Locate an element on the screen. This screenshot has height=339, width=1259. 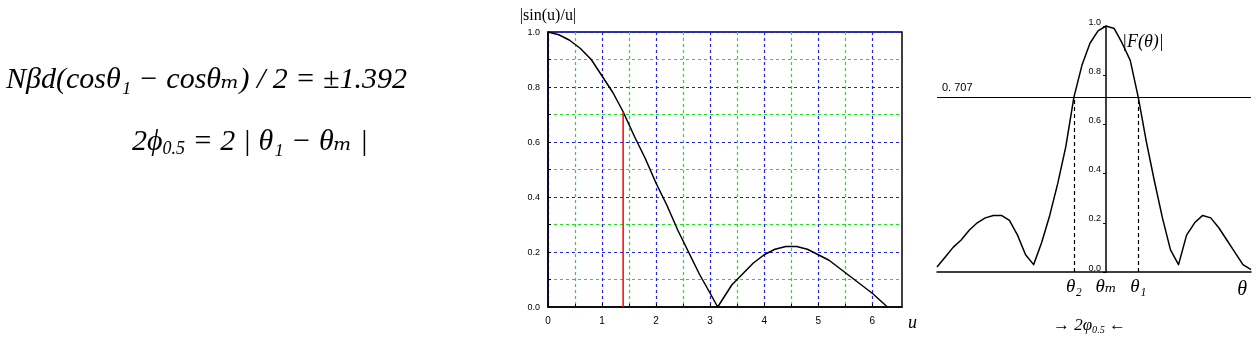
text: Nβd(cosθ₁ − cosθₘ) / 2 = ±1.392 is located at coordinates (206, 77).